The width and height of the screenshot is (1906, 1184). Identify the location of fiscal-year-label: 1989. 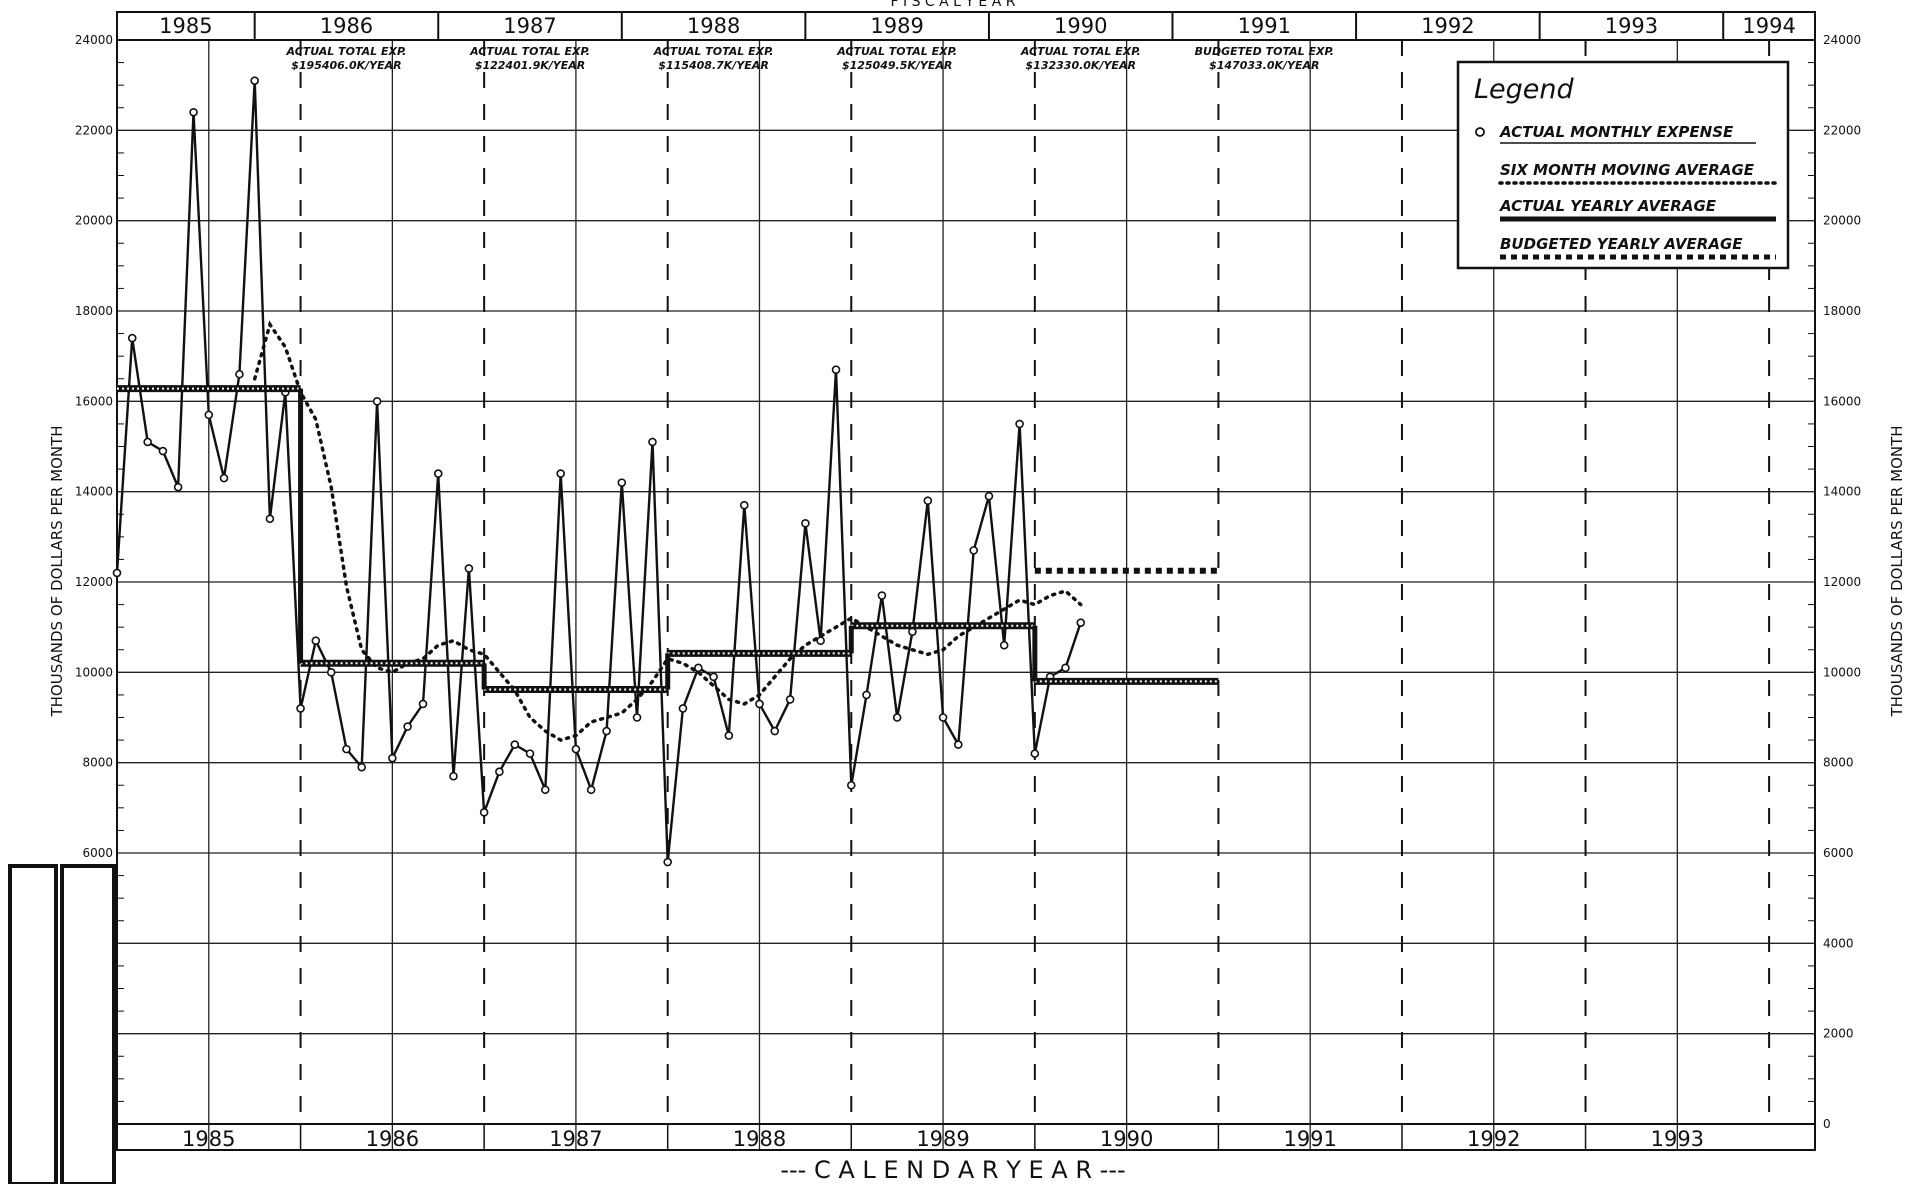
(896, 26).